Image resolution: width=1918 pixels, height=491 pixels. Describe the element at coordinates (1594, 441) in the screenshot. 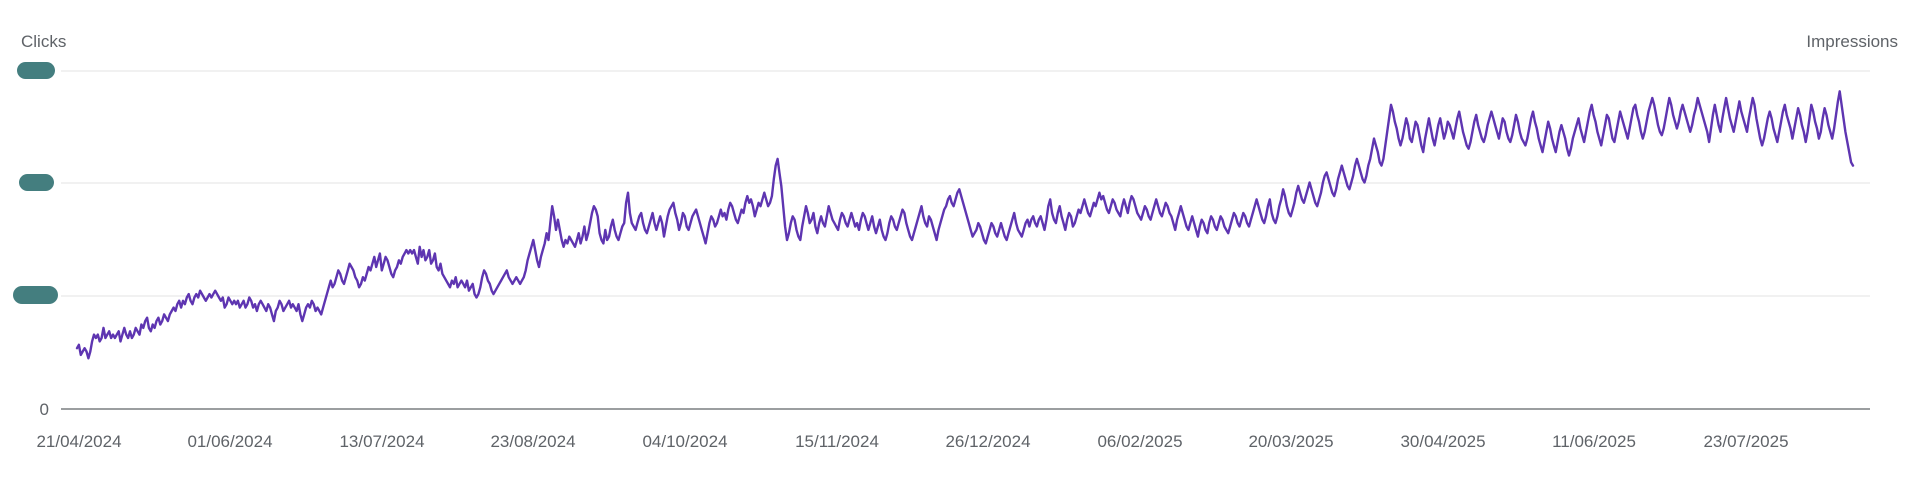

I see `x-tick-label: 11/06/2025` at that location.